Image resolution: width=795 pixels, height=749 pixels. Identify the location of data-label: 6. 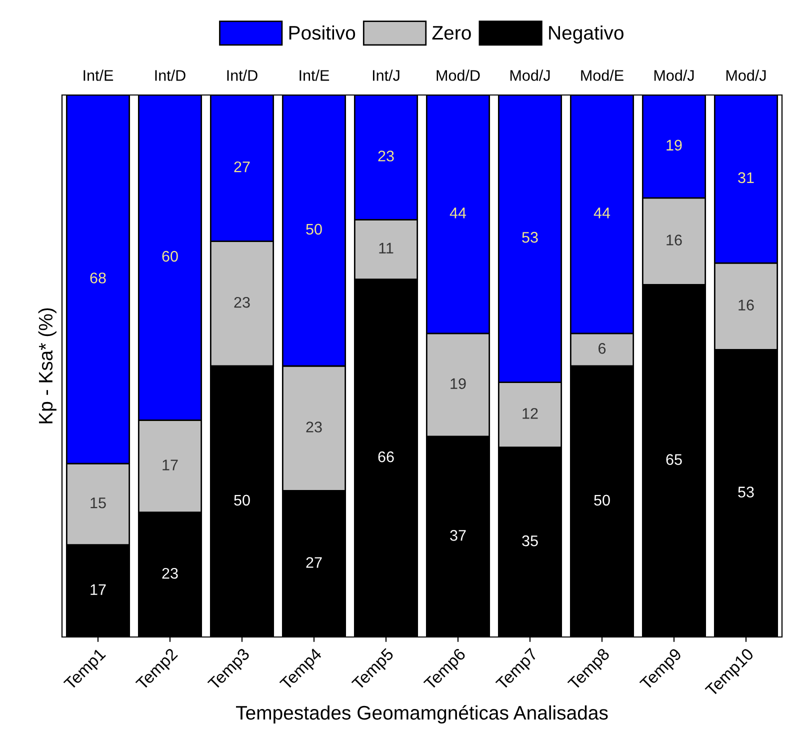
(602, 348).